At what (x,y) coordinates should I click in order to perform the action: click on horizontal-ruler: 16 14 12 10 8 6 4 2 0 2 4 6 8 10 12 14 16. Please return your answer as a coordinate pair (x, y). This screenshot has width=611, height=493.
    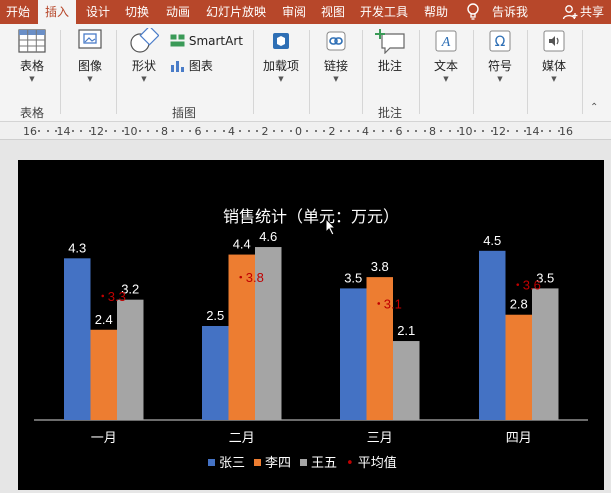
    Looking at the image, I should click on (305, 131).